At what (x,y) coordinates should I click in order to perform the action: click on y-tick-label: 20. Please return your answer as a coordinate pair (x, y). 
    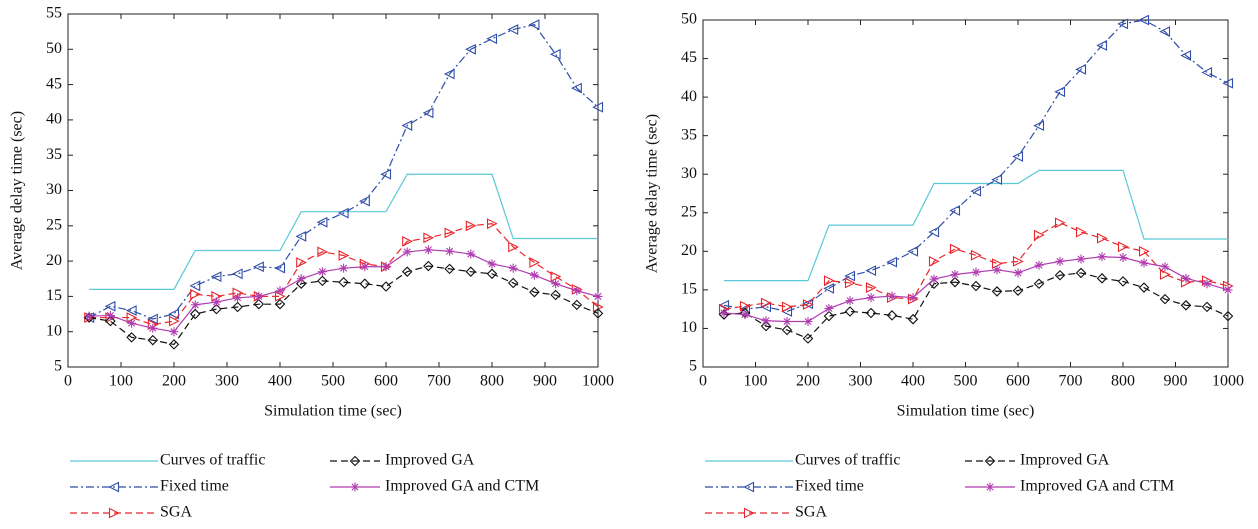
    Looking at the image, I should click on (54, 260).